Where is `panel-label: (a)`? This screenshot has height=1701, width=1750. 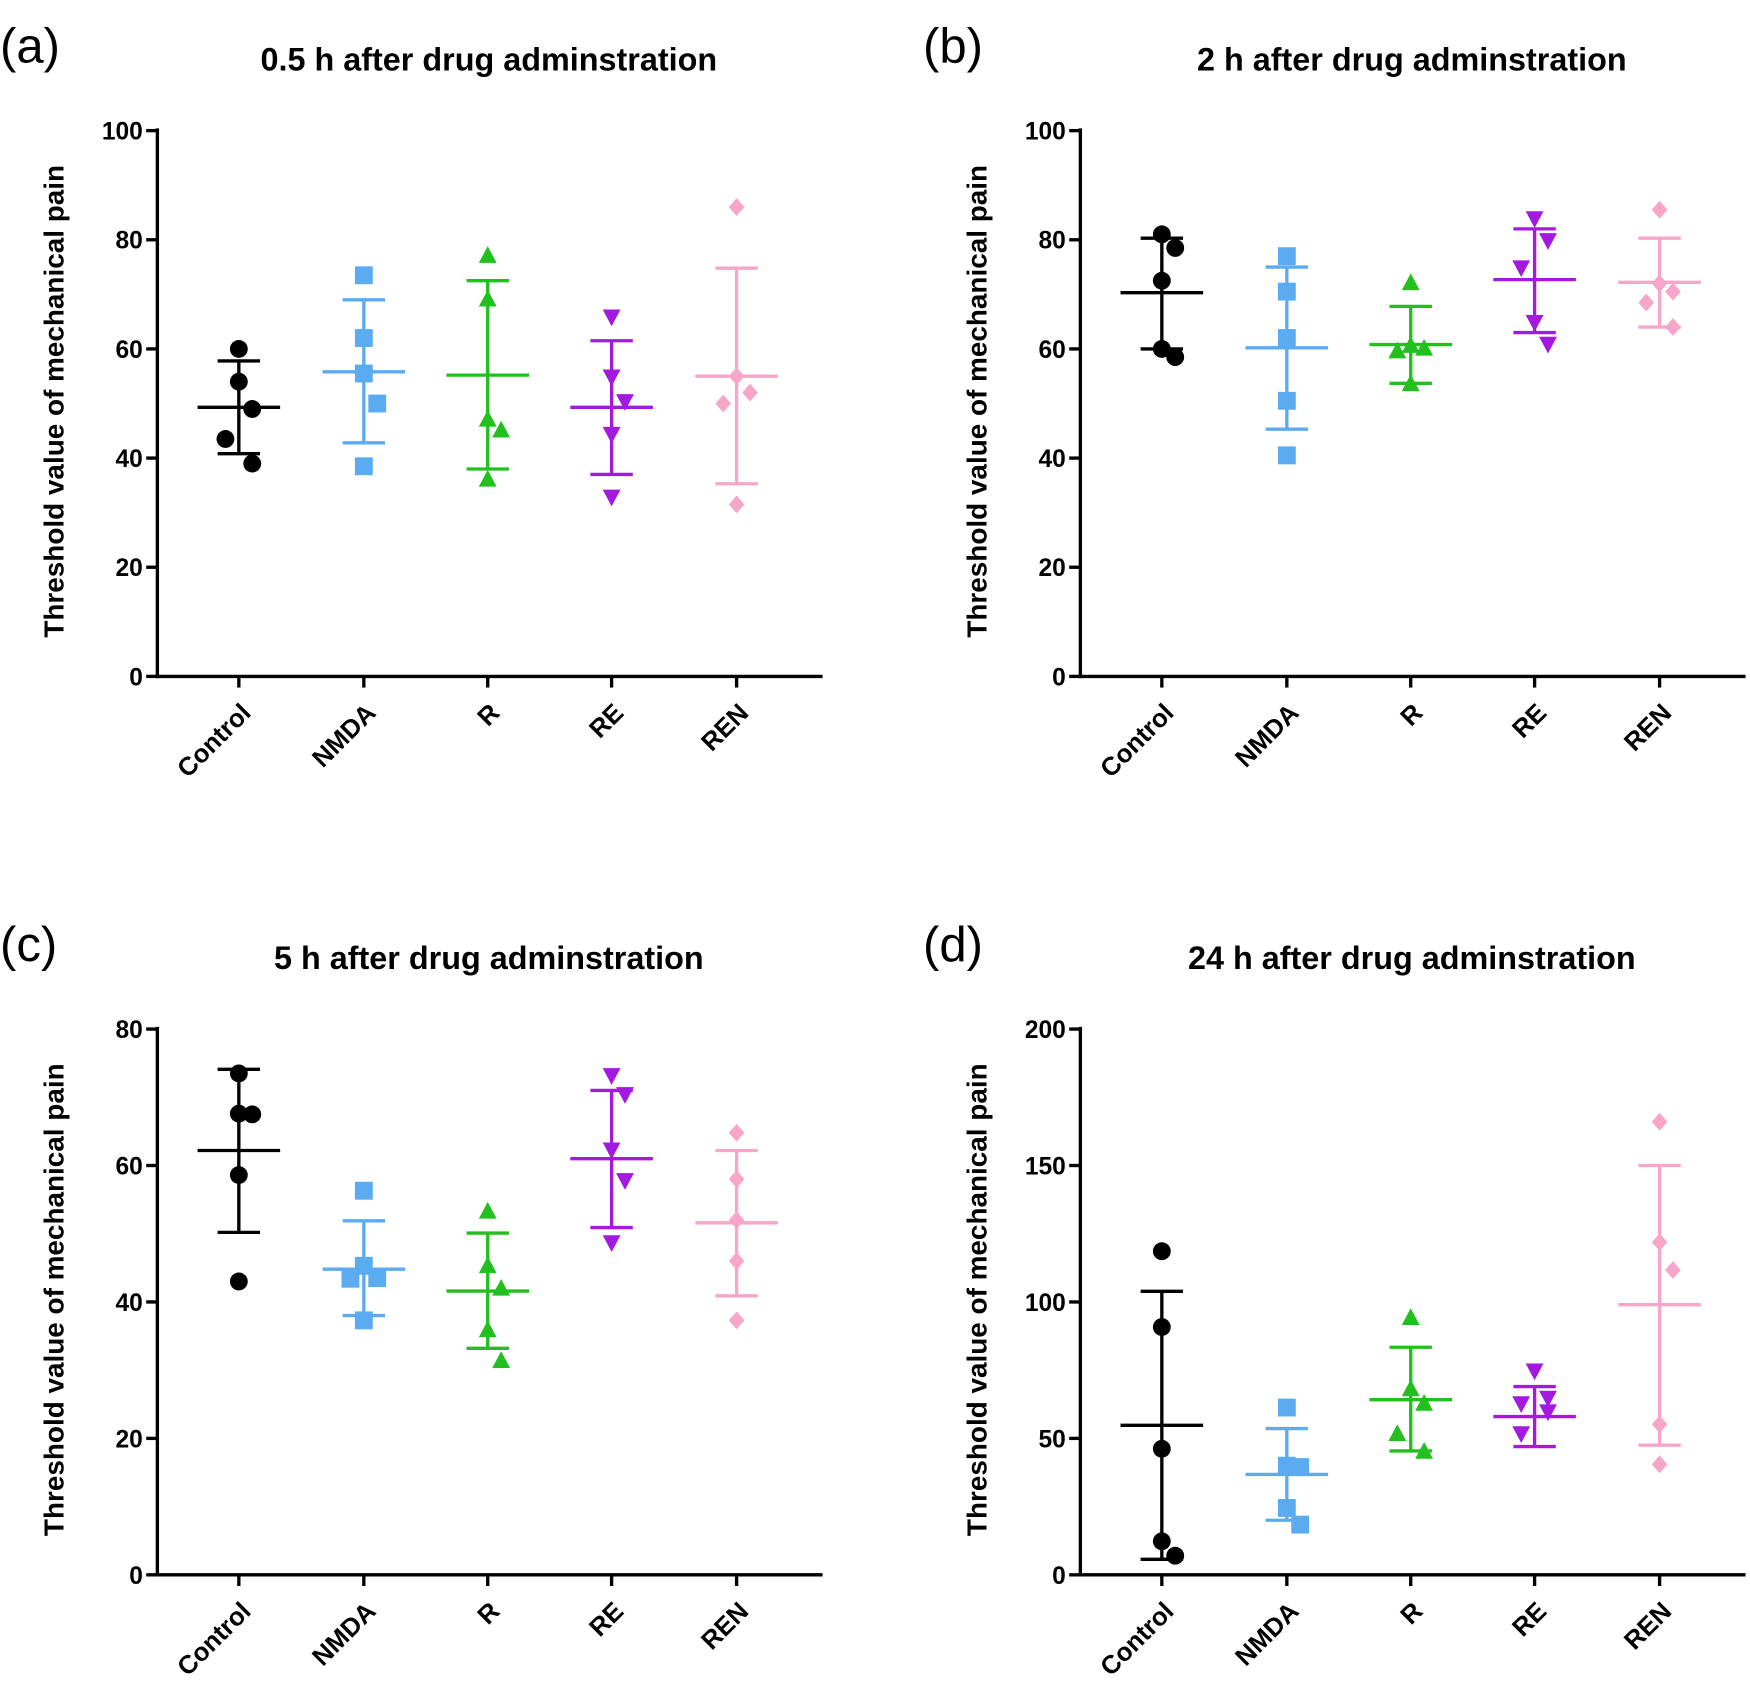 panel-label: (a) is located at coordinates (30, 47).